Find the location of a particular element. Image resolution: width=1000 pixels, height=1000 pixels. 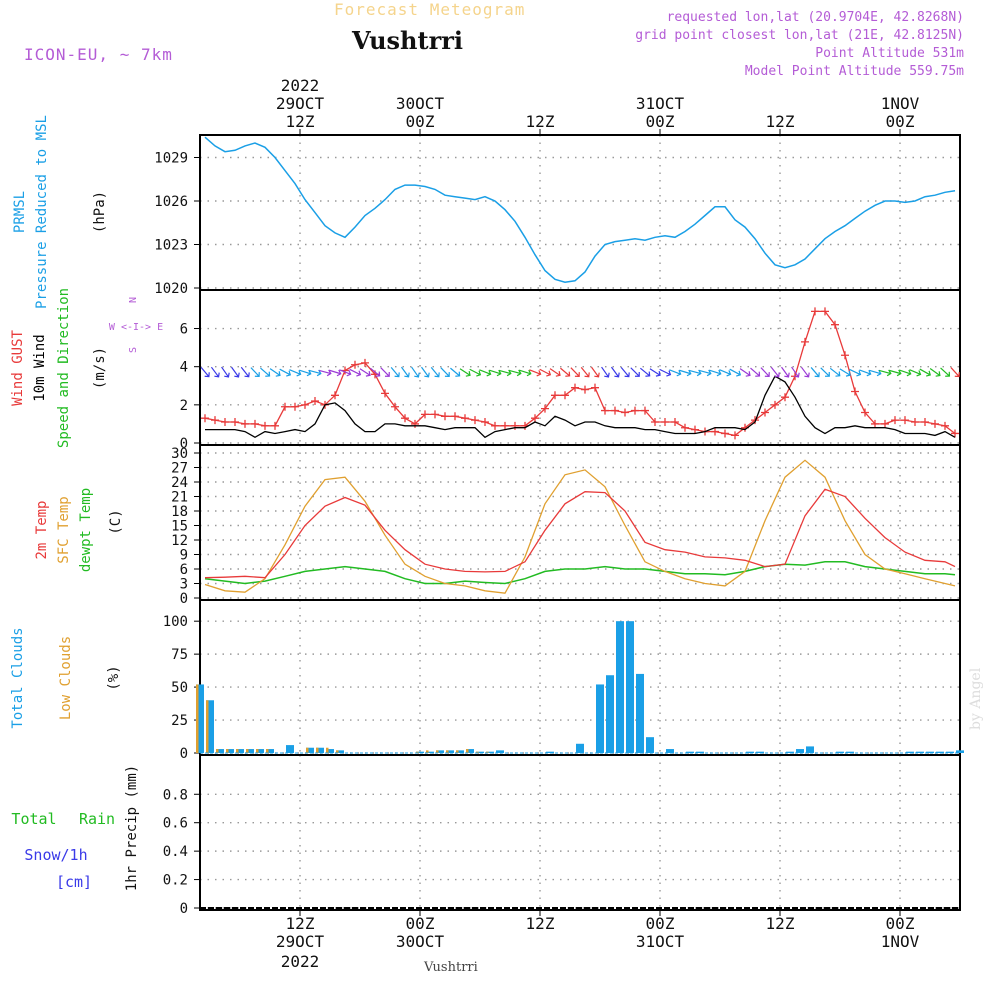

low-clouds-label: Low Clouds is located at coordinates (66, 678).